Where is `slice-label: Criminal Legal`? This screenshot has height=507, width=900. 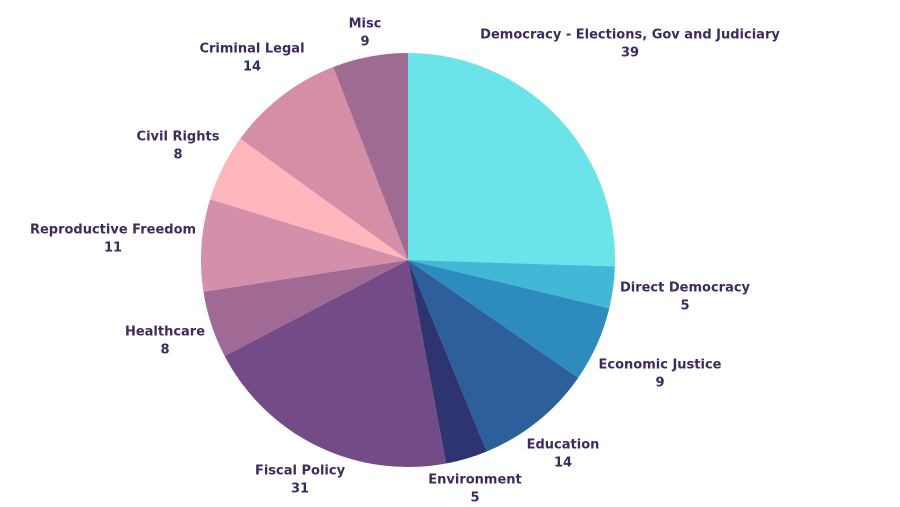
slice-label: Criminal Legal is located at coordinates (251, 49).